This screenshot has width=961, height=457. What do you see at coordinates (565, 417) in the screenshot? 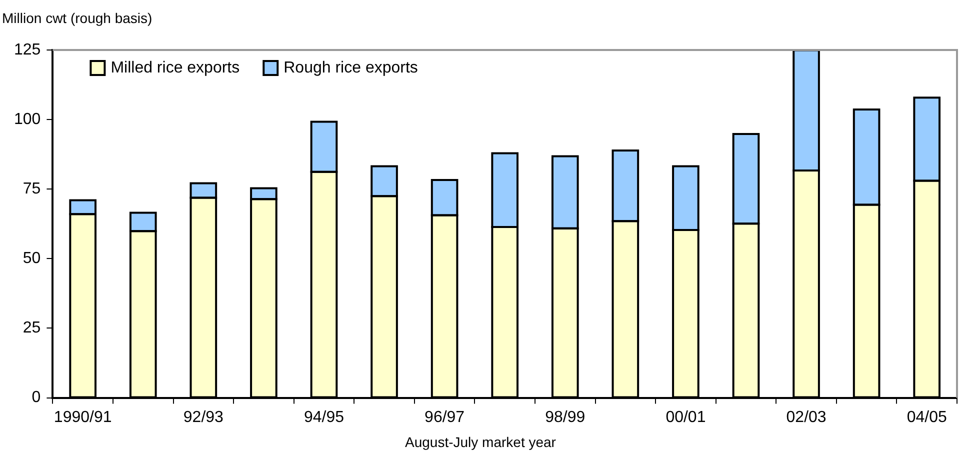
I see `x-tick-label: 98/99` at bounding box center [565, 417].